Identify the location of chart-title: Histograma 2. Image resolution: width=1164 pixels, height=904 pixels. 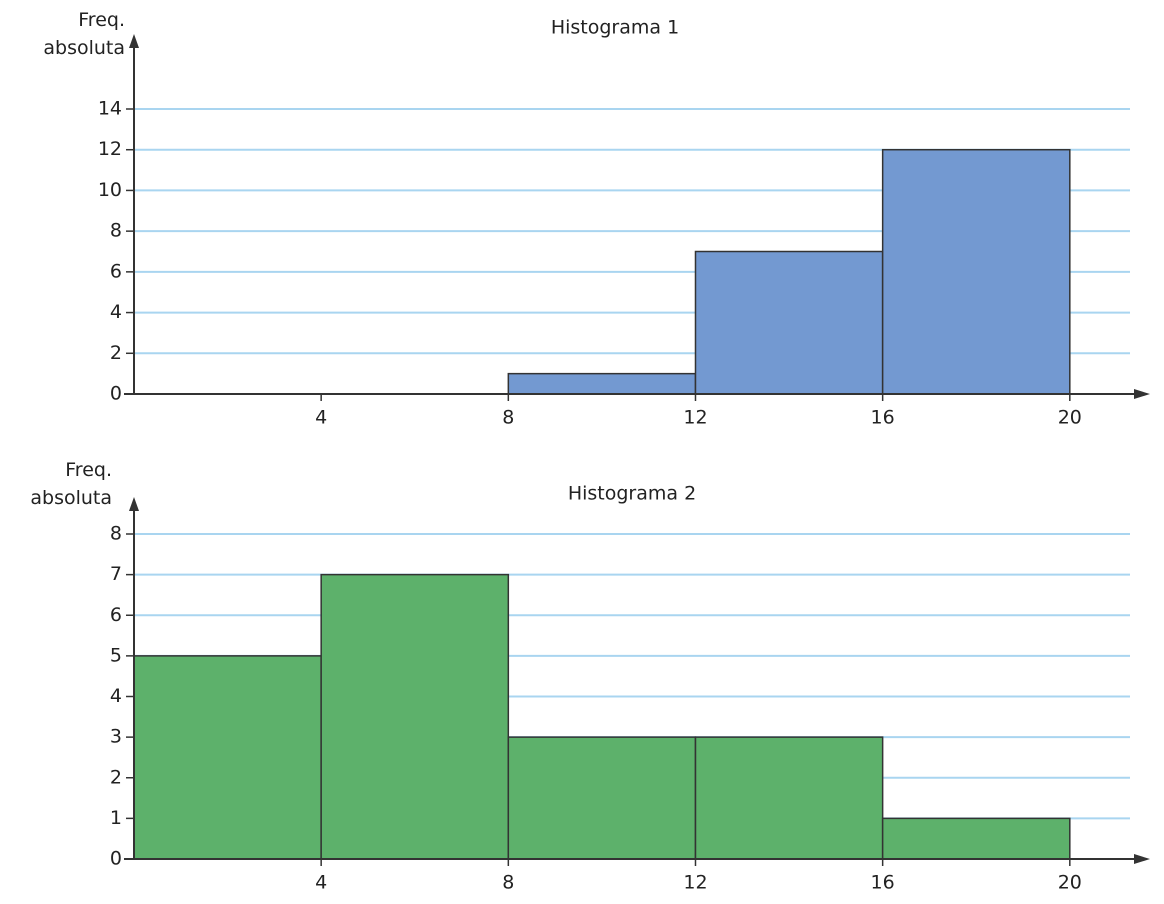
(632, 494).